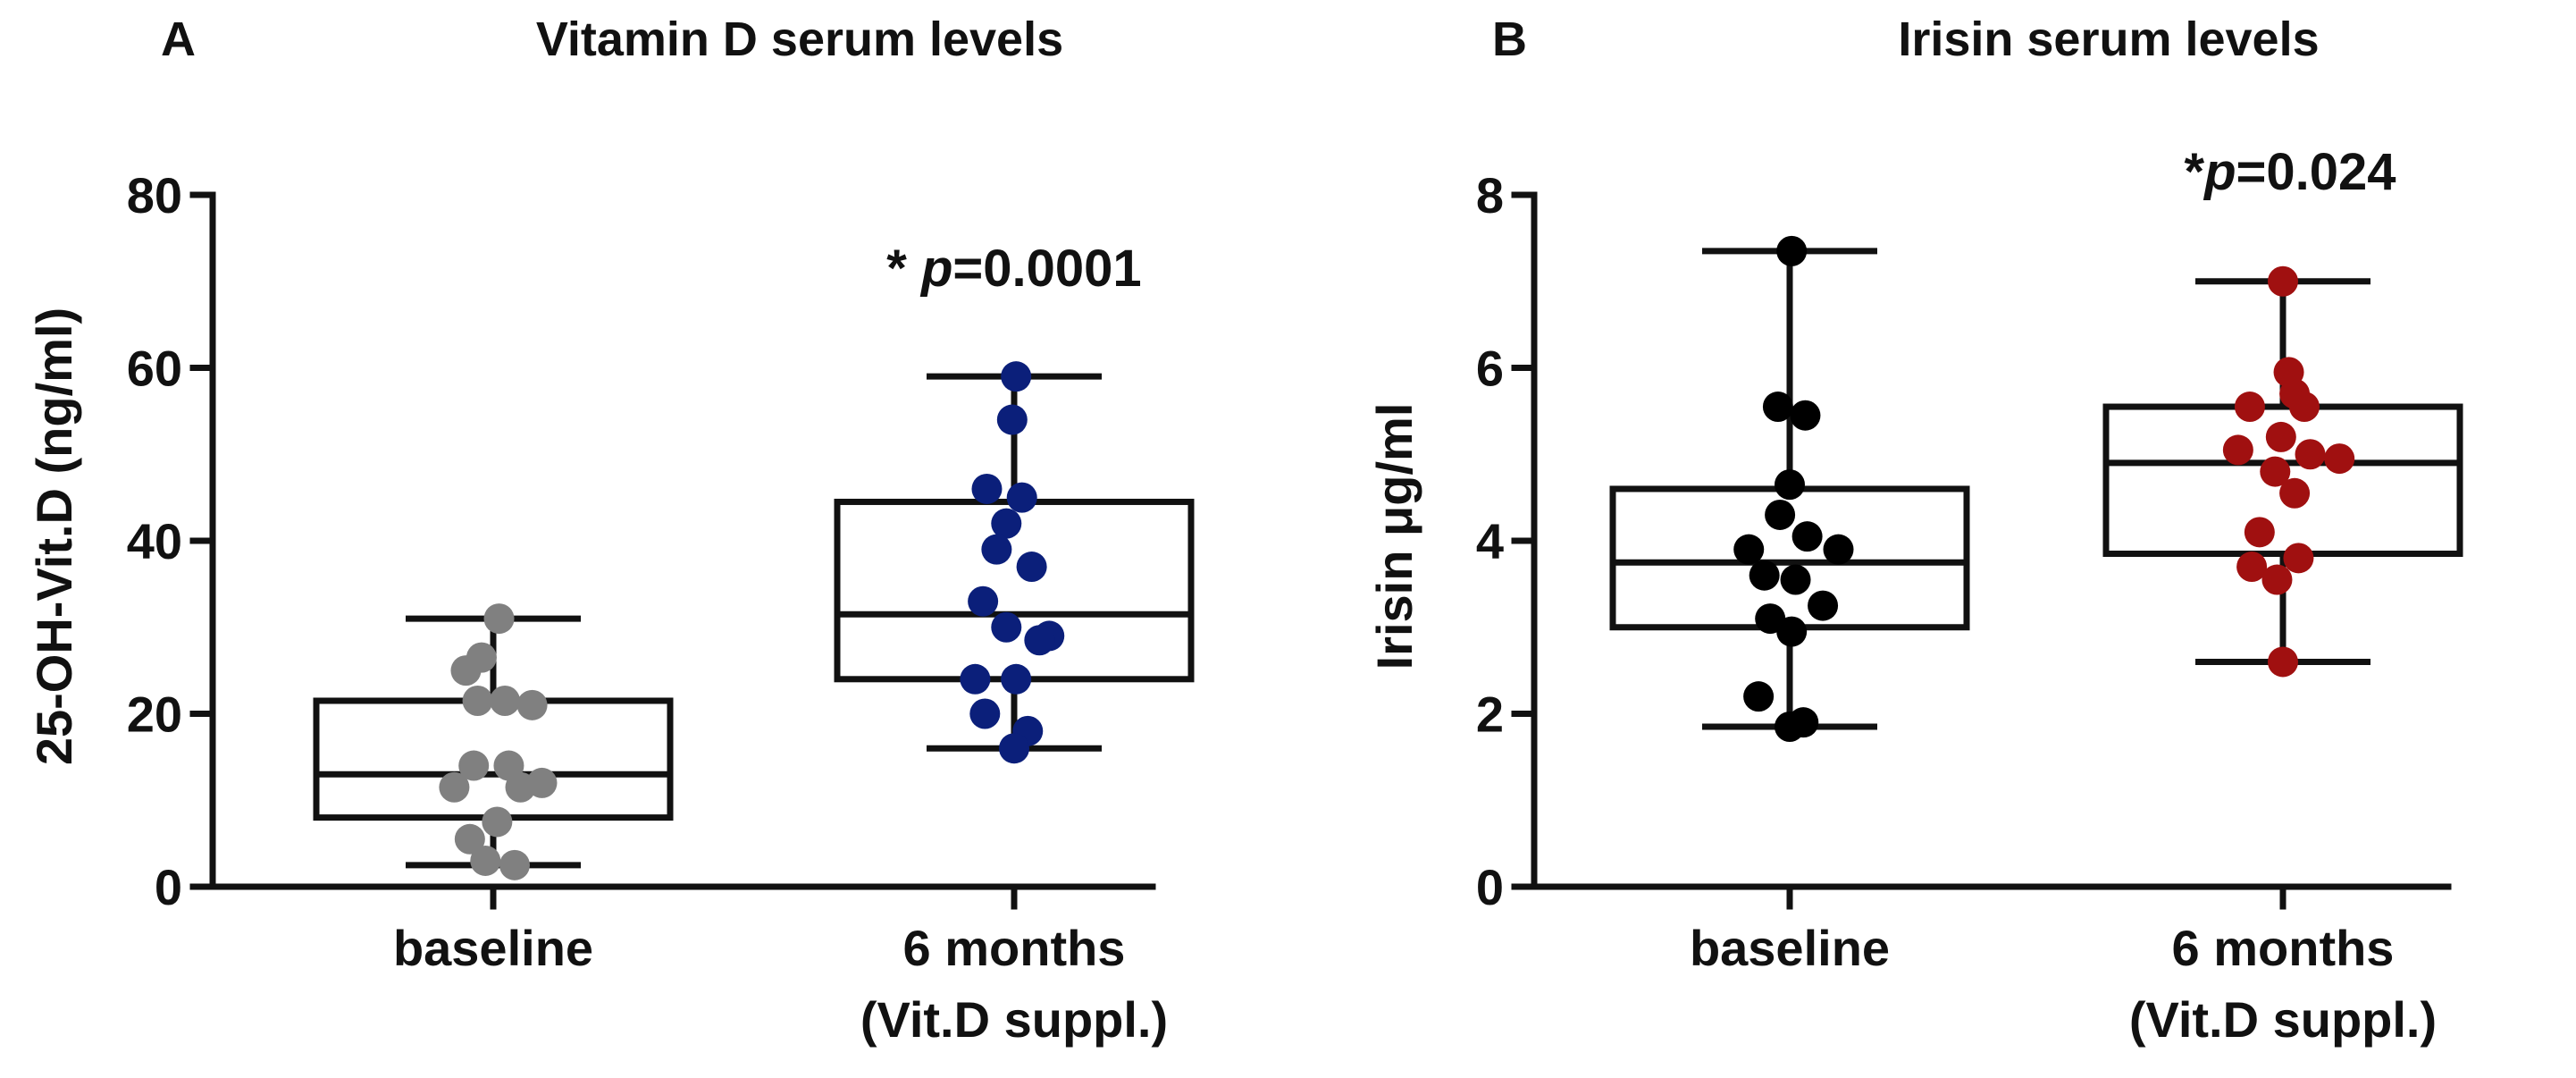 The width and height of the screenshot is (2576, 1078). What do you see at coordinates (168, 887) in the screenshot?
I see `panel-a-y-tick-label: 0` at bounding box center [168, 887].